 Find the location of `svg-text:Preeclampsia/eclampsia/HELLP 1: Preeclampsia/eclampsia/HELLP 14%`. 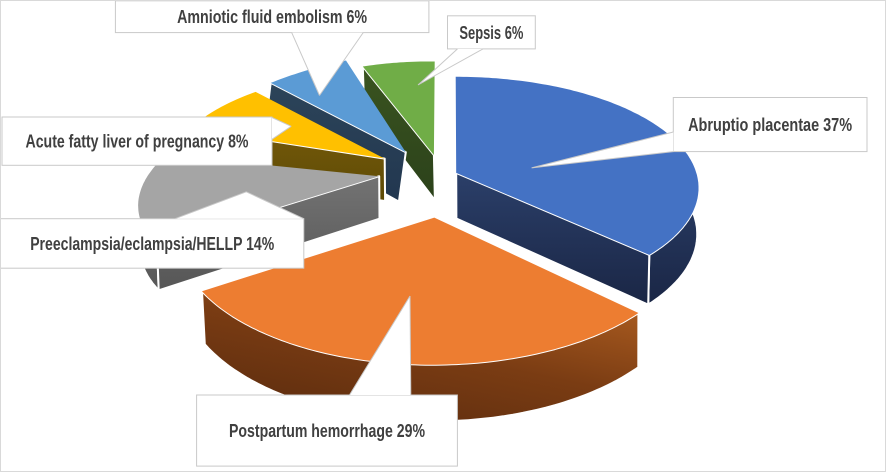

svg-text:Preeclampsia/eclampsia/HELLP 1: Preeclampsia/eclampsia/HELLP 14% is located at coordinates (152, 244).